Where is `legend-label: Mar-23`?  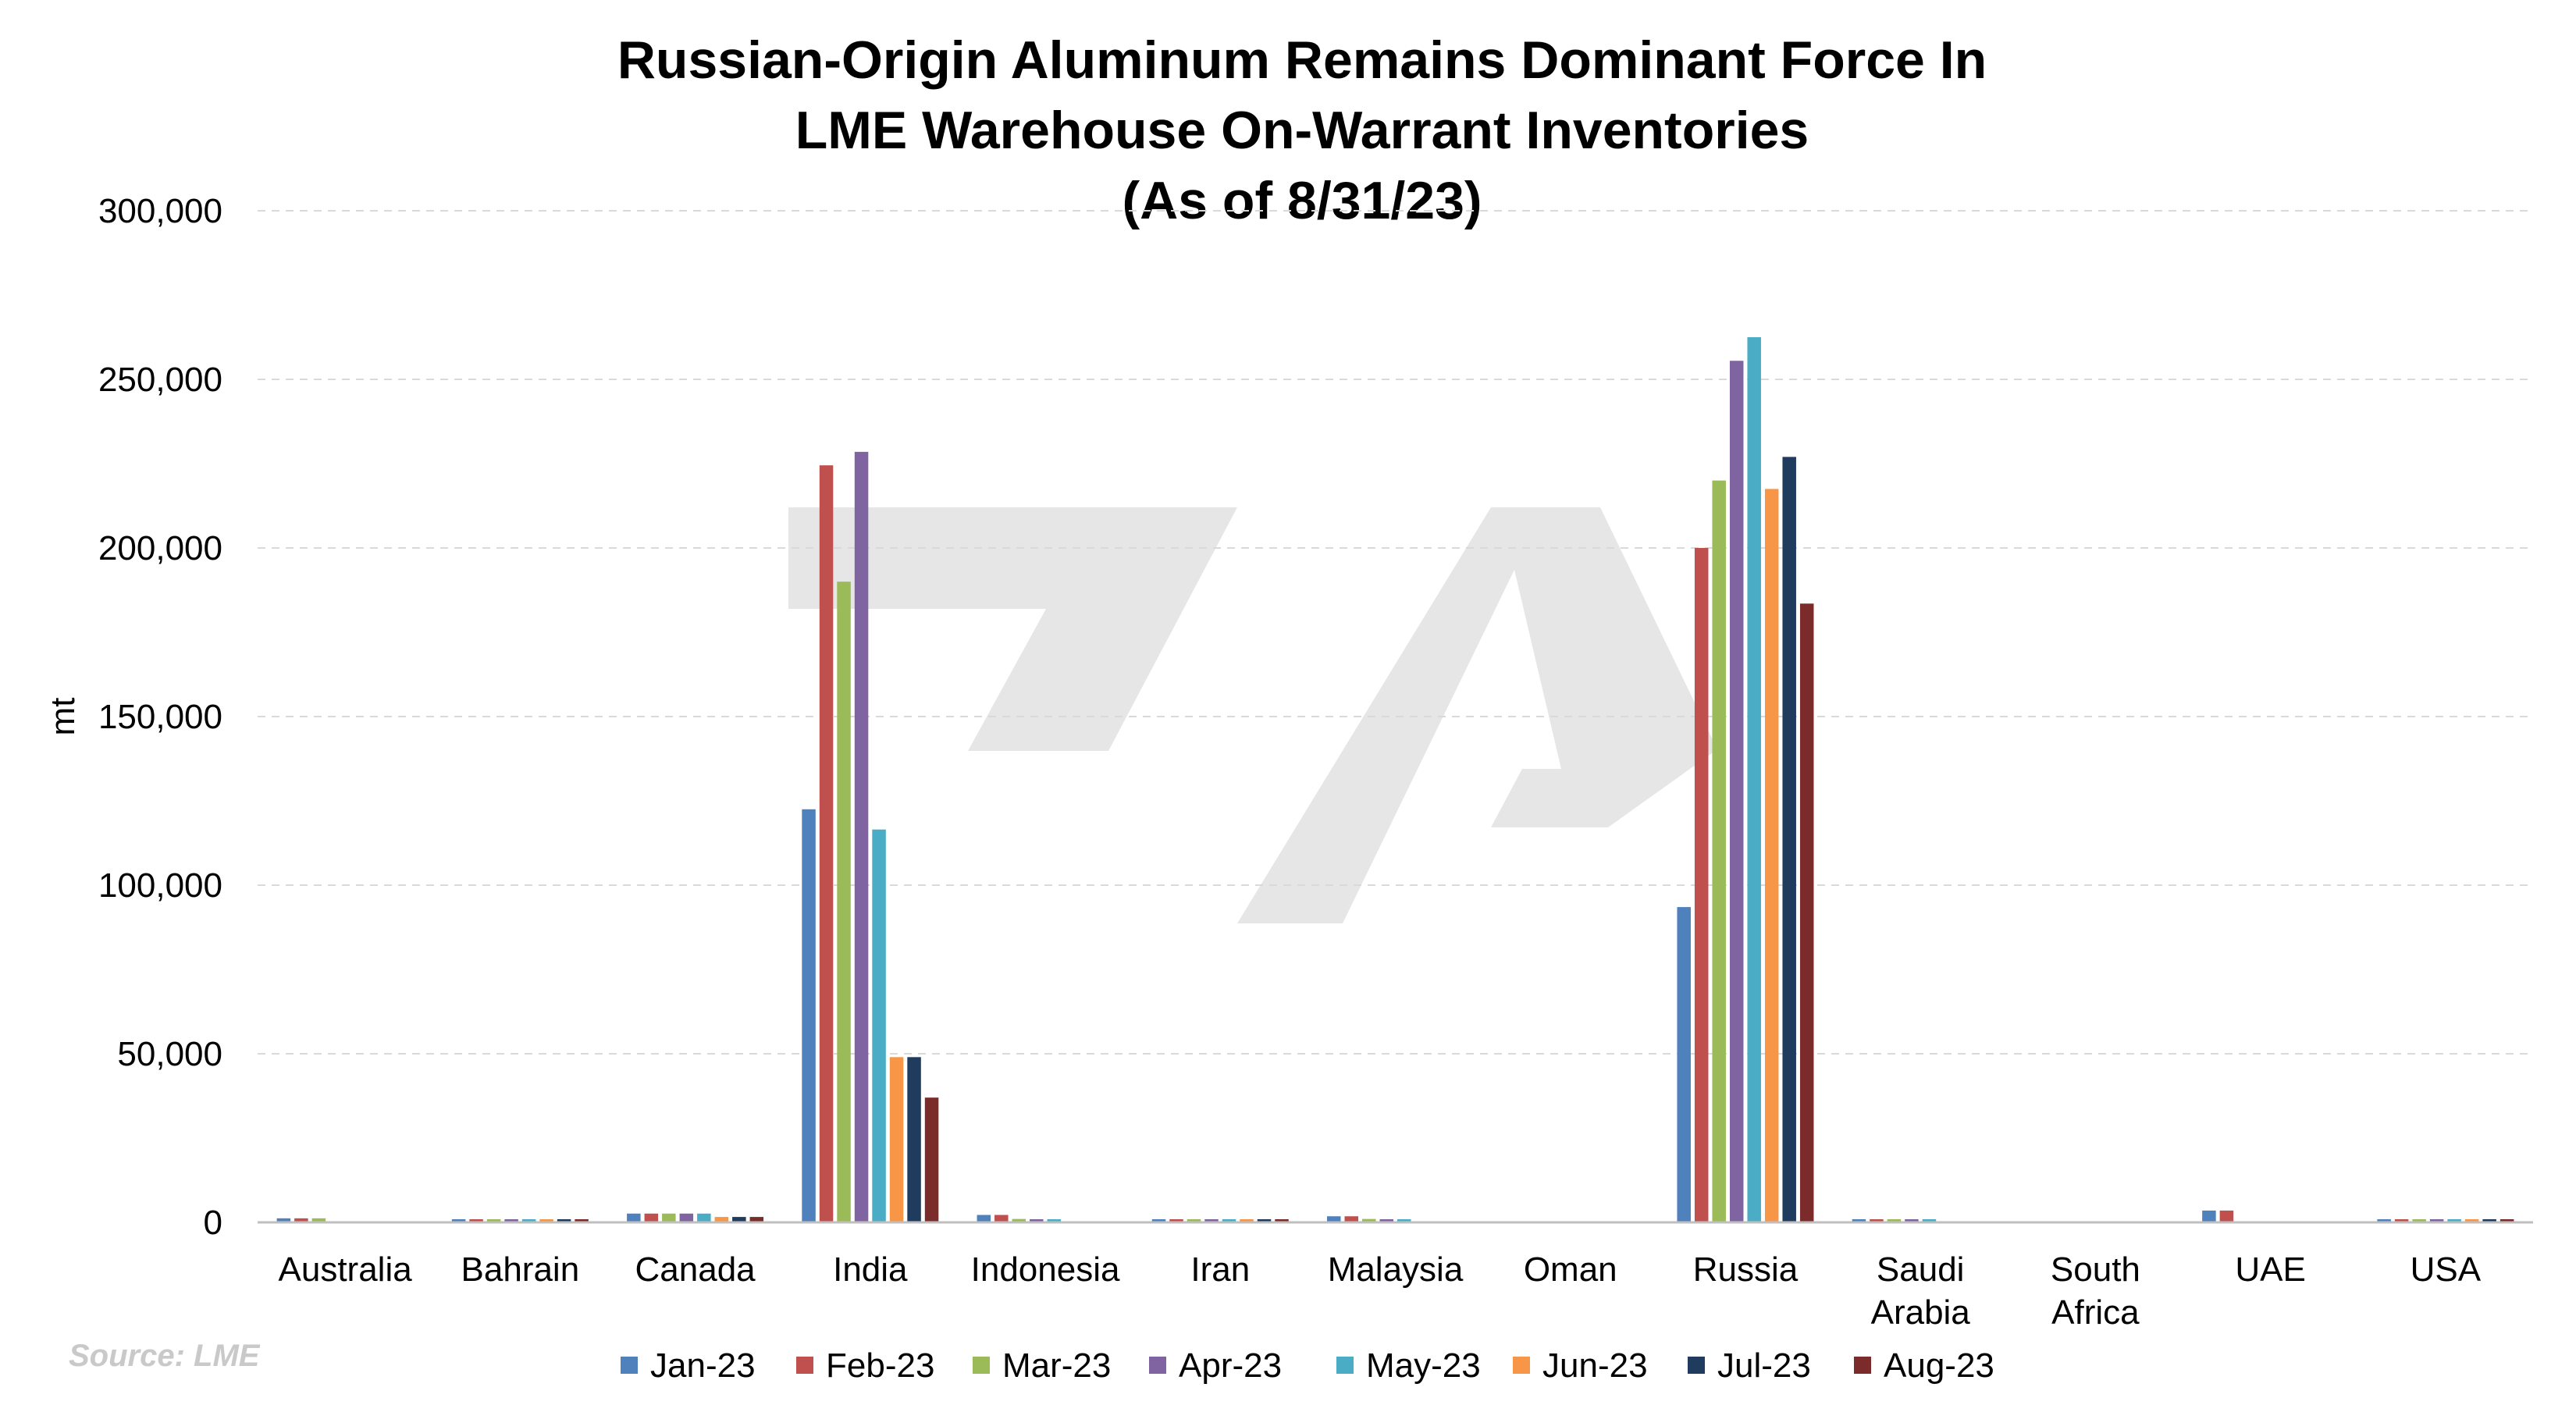 legend-label: Mar-23 is located at coordinates (1056, 1365).